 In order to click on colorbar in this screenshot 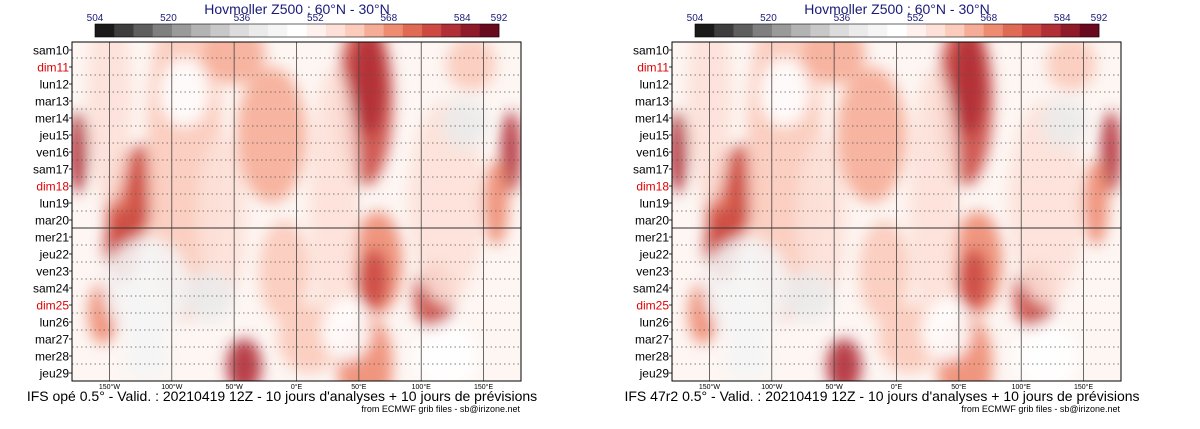, I will do `click(897, 30)`.